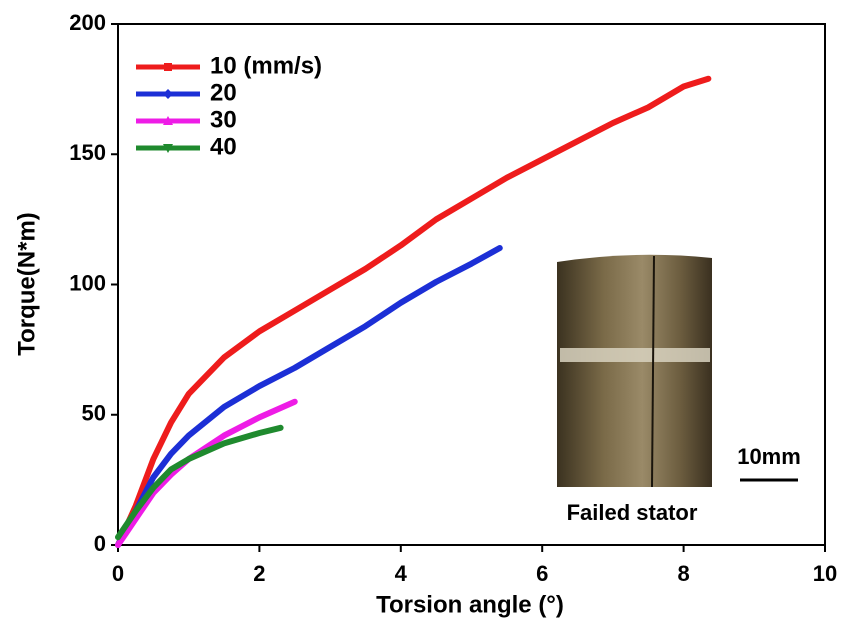 The height and width of the screenshot is (624, 845). I want to click on legend-label: 30, so click(223, 119).